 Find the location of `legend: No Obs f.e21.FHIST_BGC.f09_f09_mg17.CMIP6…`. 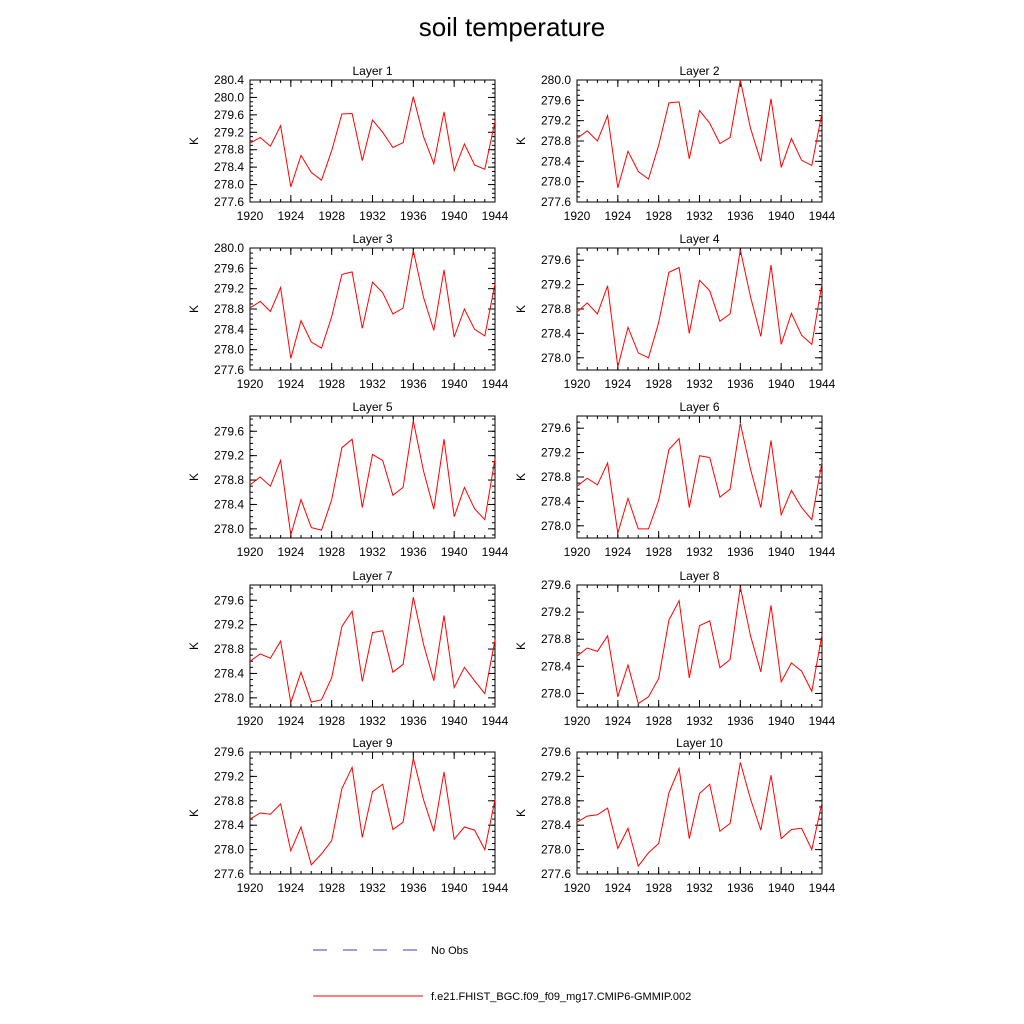

legend: No Obs f.e21.FHIST_BGC.f09_f09_mg17.CMIP6… is located at coordinates (502, 974).